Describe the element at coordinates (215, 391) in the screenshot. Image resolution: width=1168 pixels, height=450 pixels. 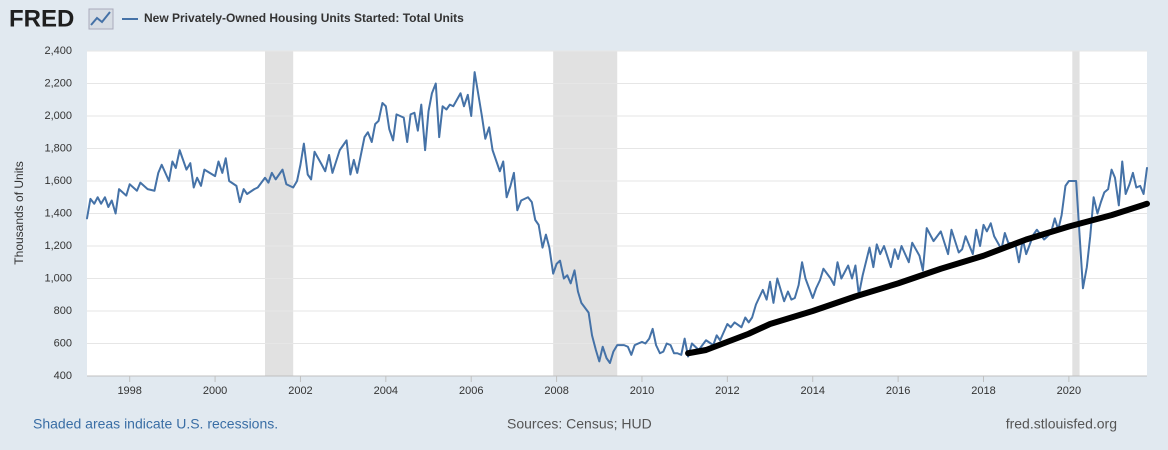
I see `x-tick-label: 2000` at that location.